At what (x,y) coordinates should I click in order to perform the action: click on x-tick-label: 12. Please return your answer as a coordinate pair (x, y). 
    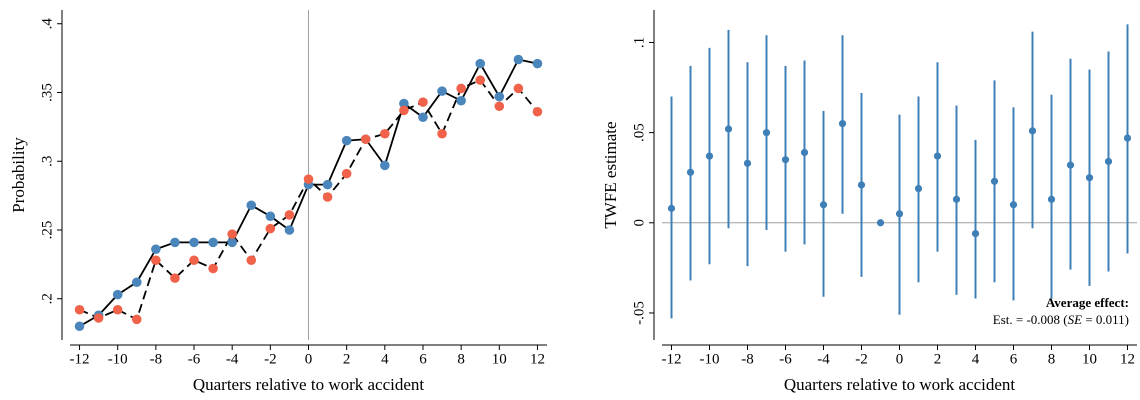
    Looking at the image, I should click on (537, 359).